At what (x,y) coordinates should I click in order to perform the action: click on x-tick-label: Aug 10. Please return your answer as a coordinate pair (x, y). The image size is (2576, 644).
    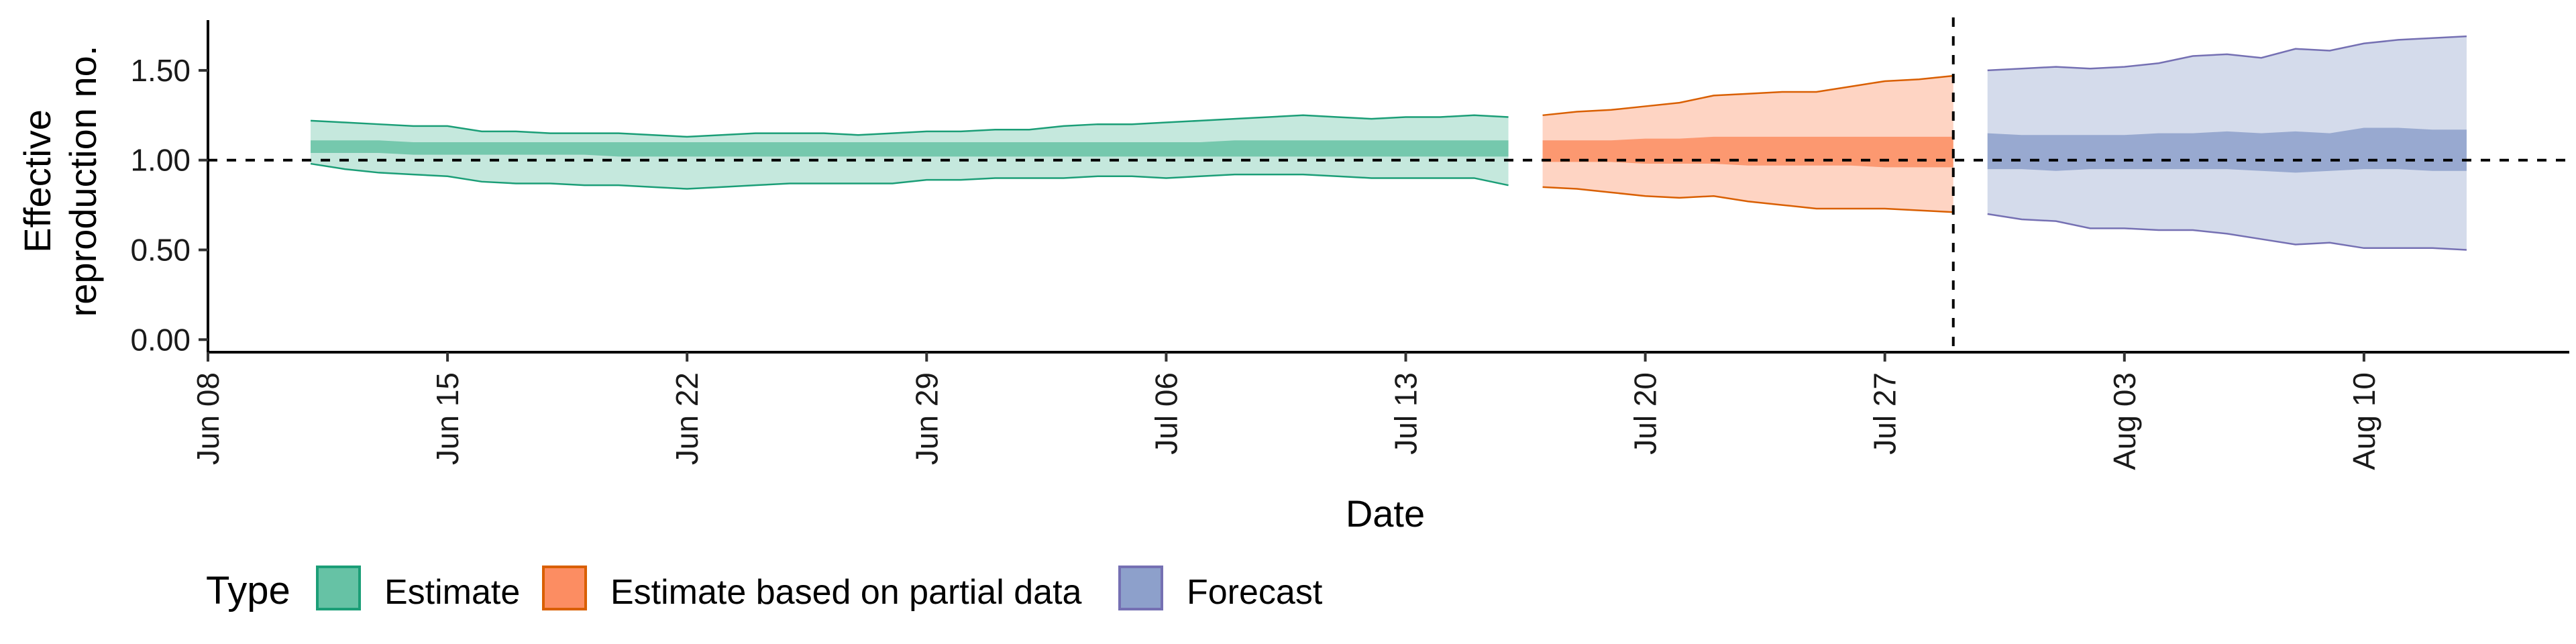
    Looking at the image, I should click on (2364, 421).